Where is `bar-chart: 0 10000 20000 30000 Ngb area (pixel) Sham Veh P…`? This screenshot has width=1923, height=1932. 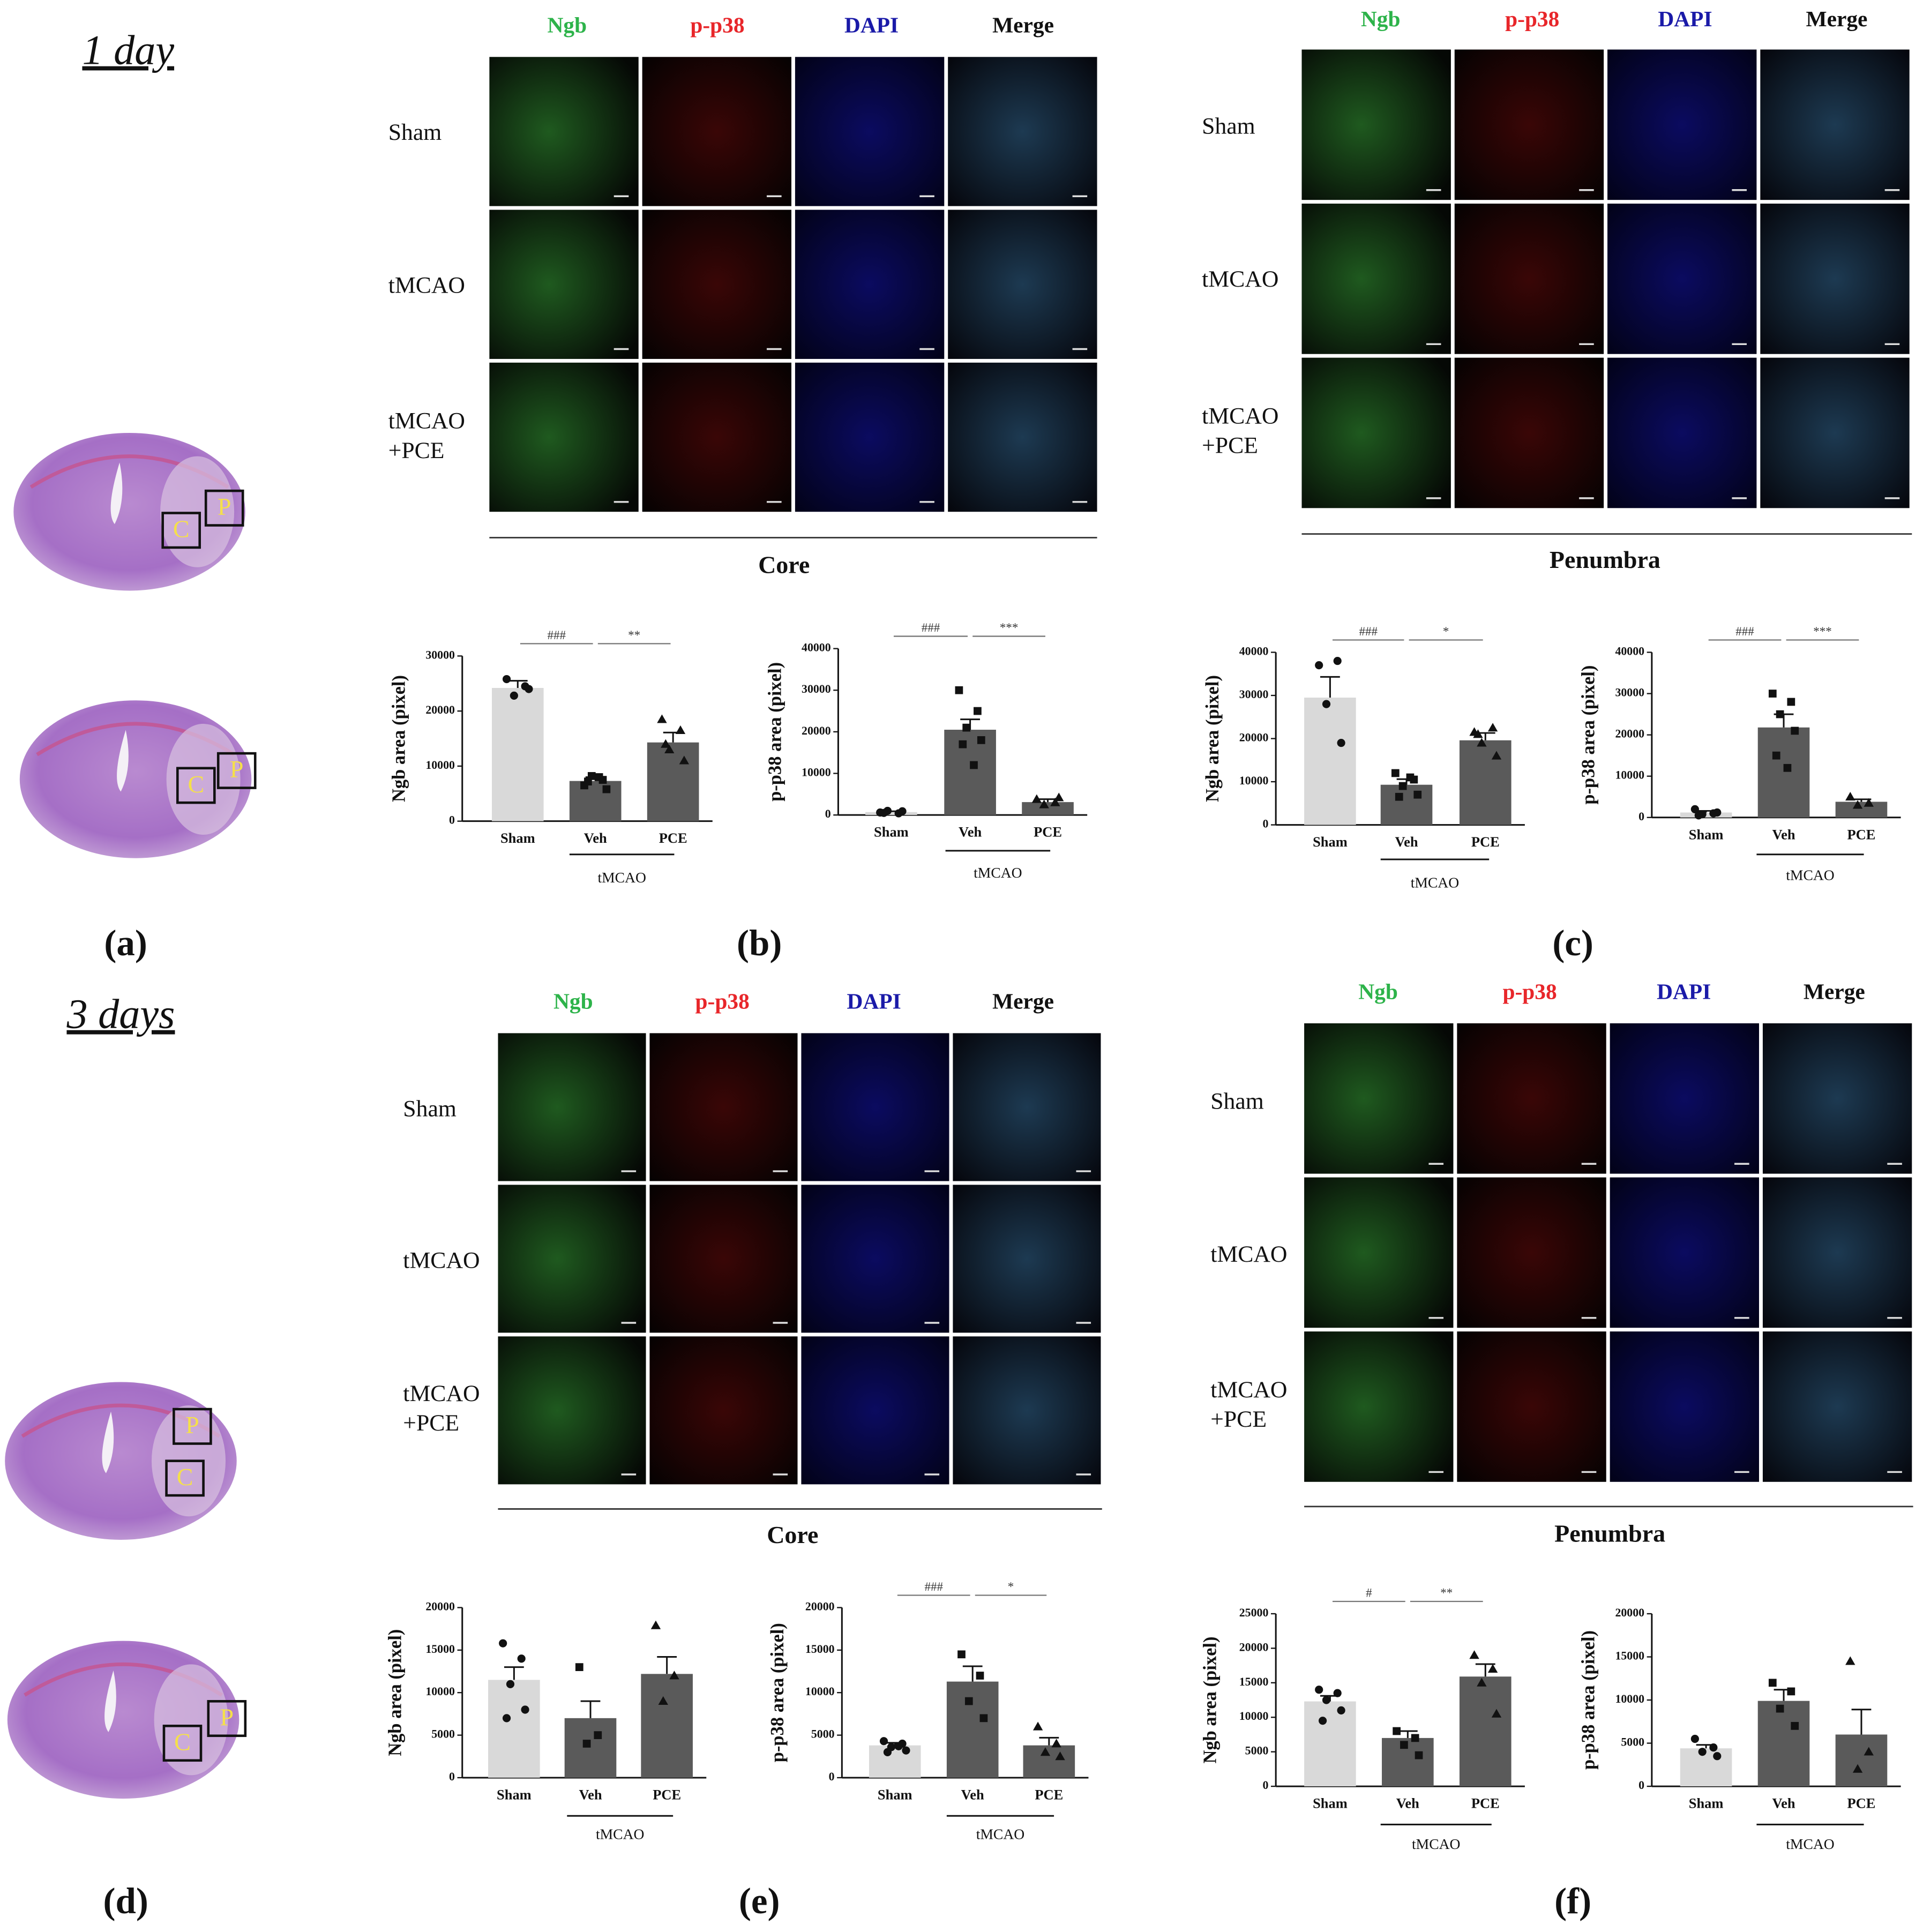
bar-chart: 0 10000 20000 30000 Ngb area (pixel) Sham Veh P… is located at coordinates (551, 757).